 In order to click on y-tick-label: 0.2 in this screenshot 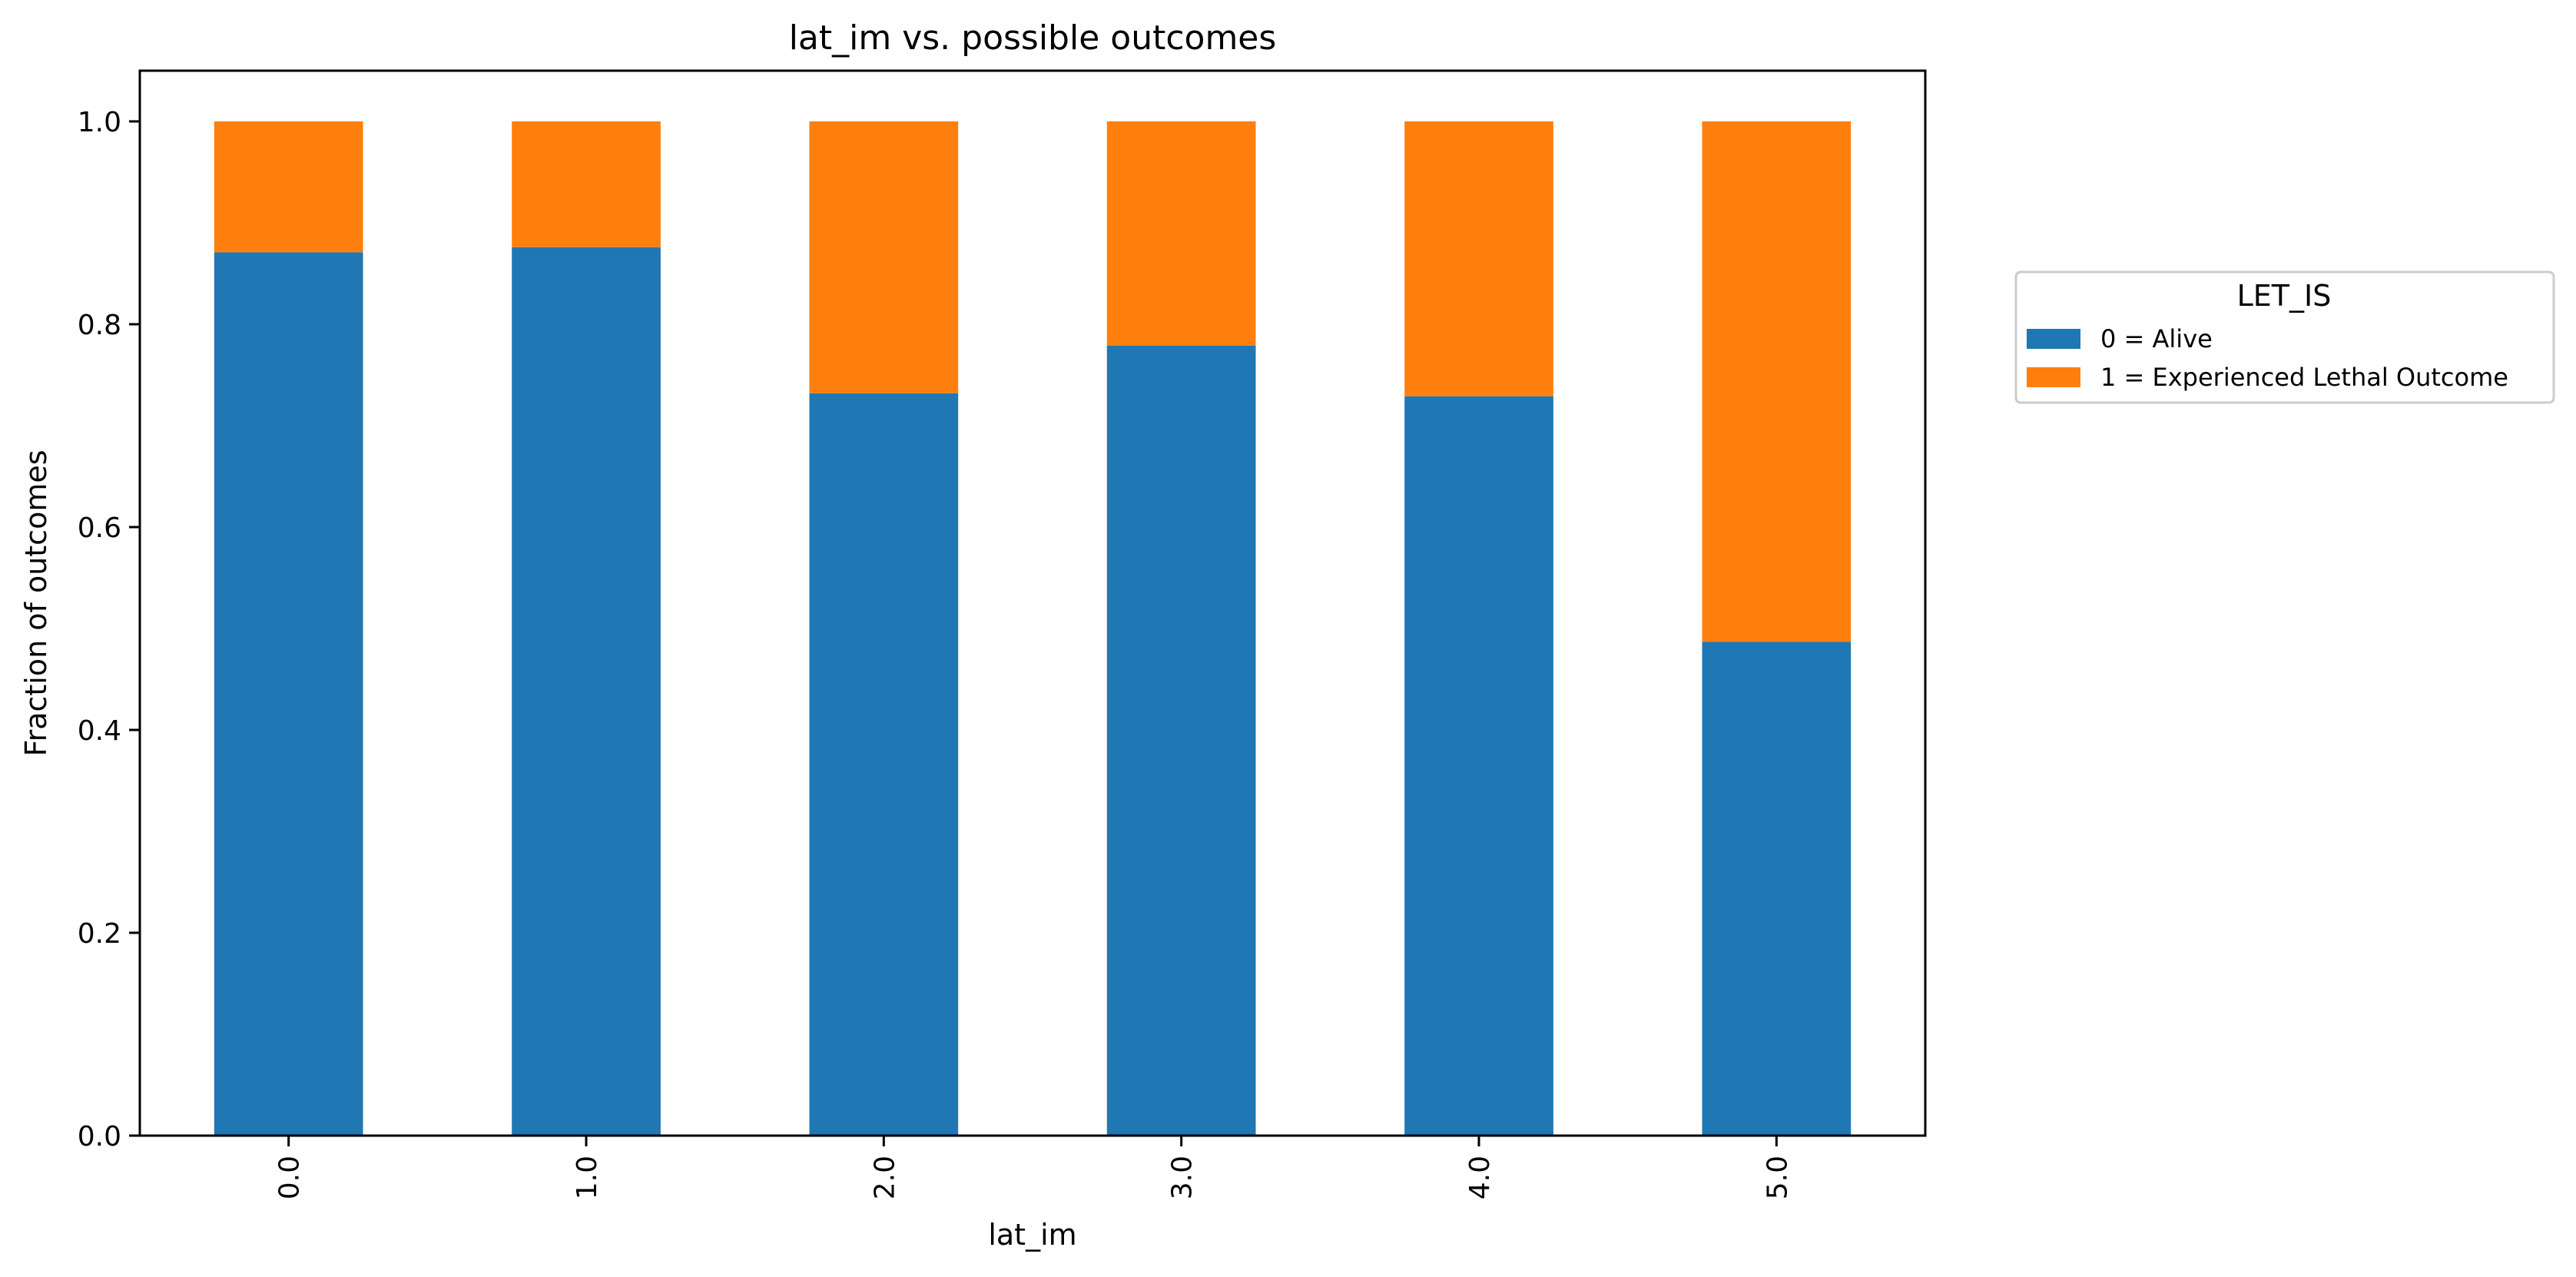, I will do `click(99, 934)`.